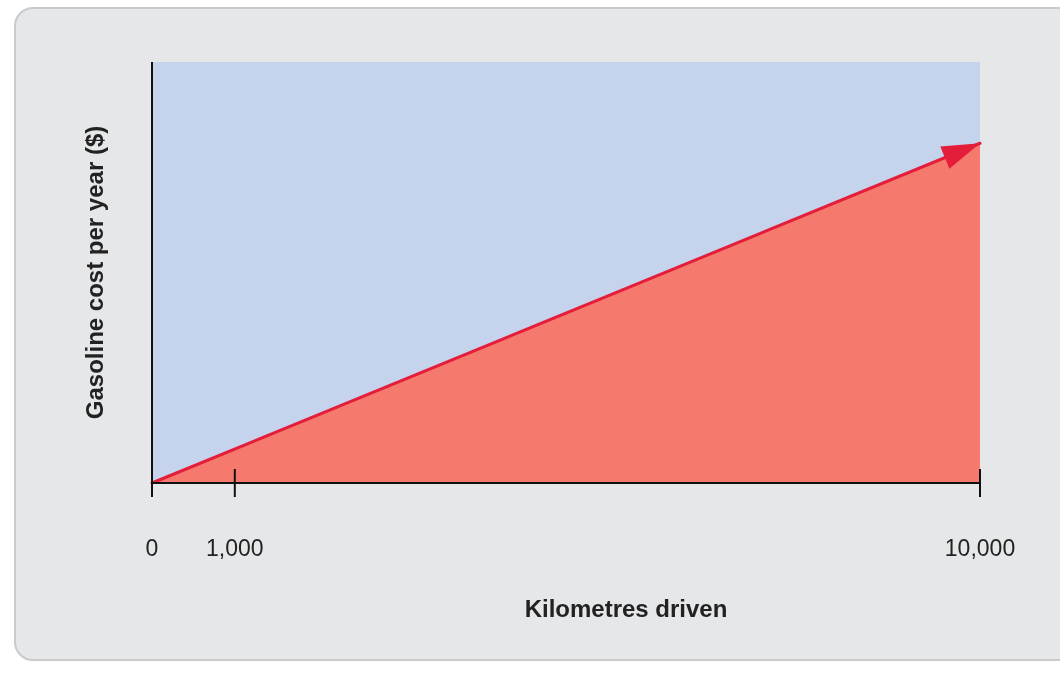 The width and height of the screenshot is (1060, 674). I want to click on x-axis-title: Kilometres driven, so click(626, 608).